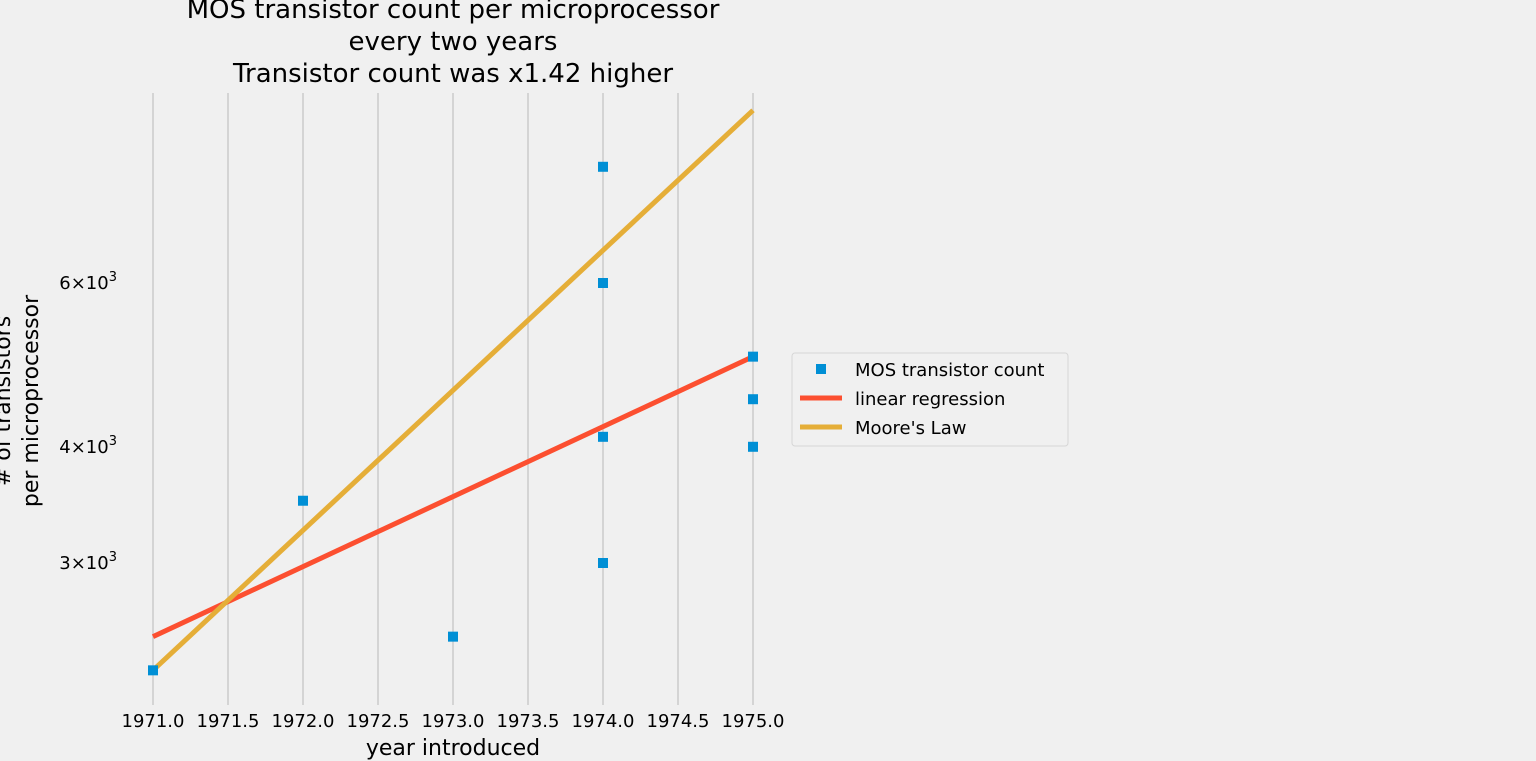 Image resolution: width=1536 pixels, height=761 pixels. What do you see at coordinates (228, 721) in the screenshot?
I see `x-tick-label: 1971.5` at bounding box center [228, 721].